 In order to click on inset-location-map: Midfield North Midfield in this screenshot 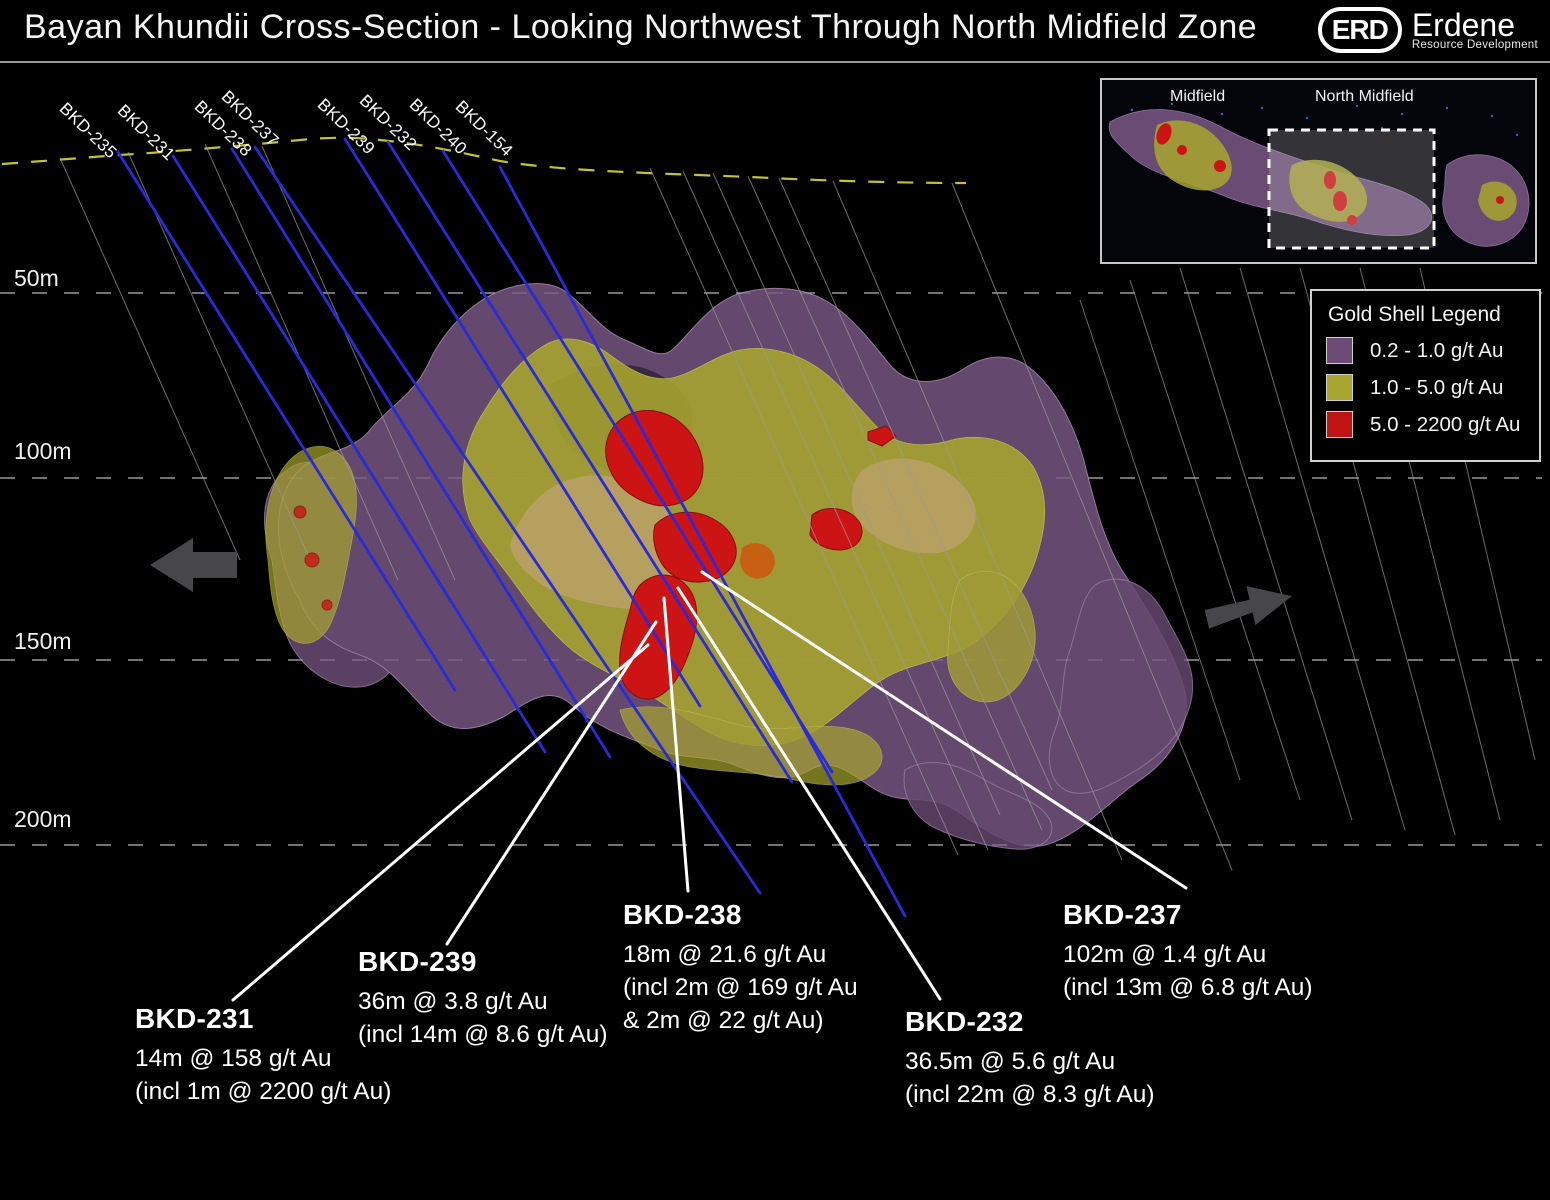, I will do `click(1318, 171)`.